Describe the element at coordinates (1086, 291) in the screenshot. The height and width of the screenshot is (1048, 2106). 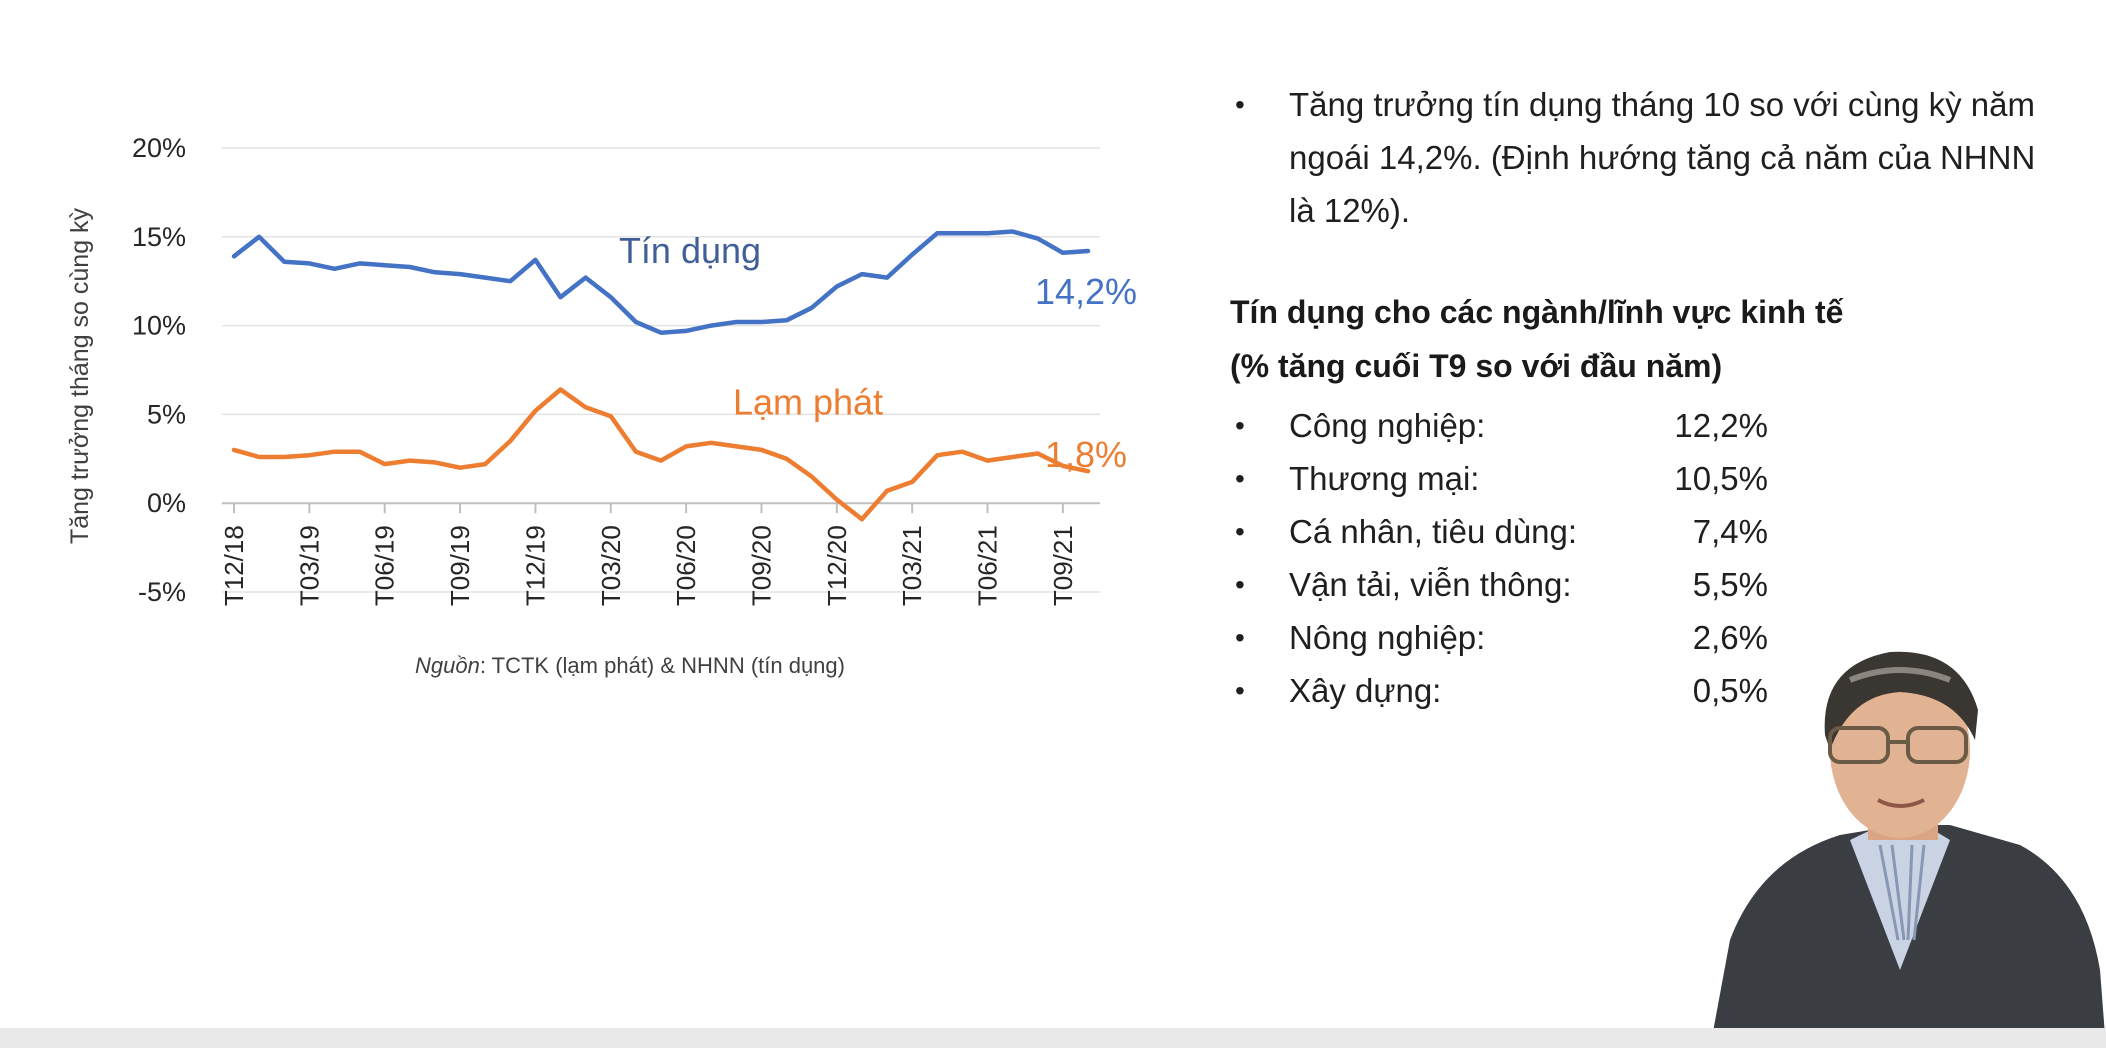
I see `series-end-label: 14,2%` at that location.